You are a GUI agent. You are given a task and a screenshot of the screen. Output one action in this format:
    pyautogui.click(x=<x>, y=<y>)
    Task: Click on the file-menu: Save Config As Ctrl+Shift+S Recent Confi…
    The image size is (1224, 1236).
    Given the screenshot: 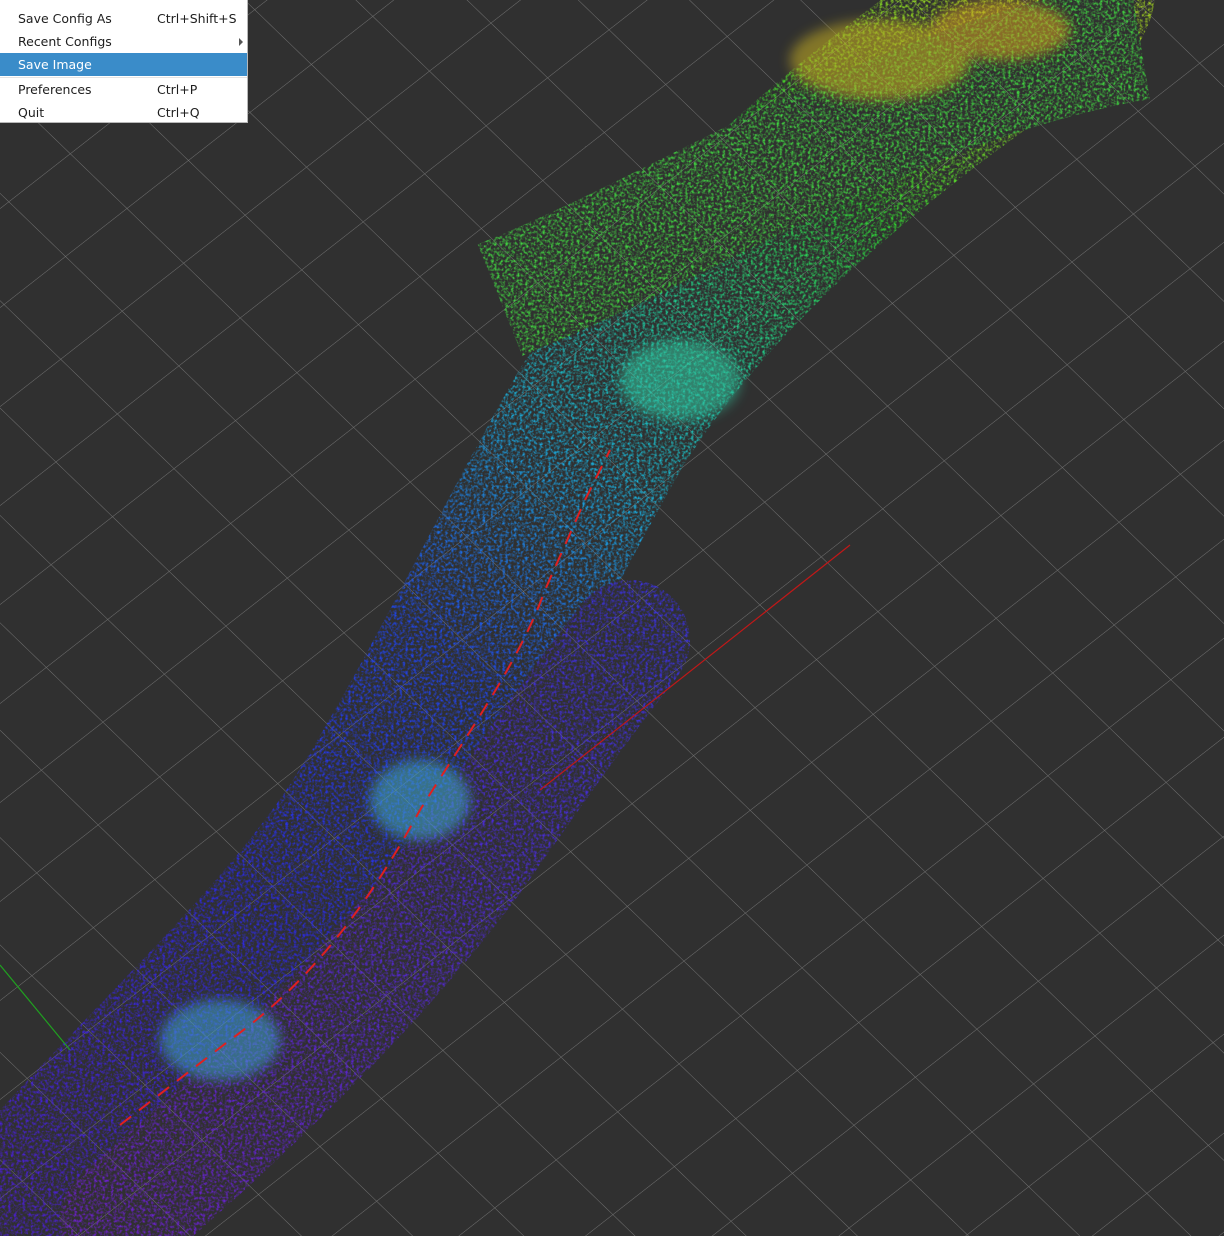 What is the action you would take?
    pyautogui.click(x=124, y=61)
    